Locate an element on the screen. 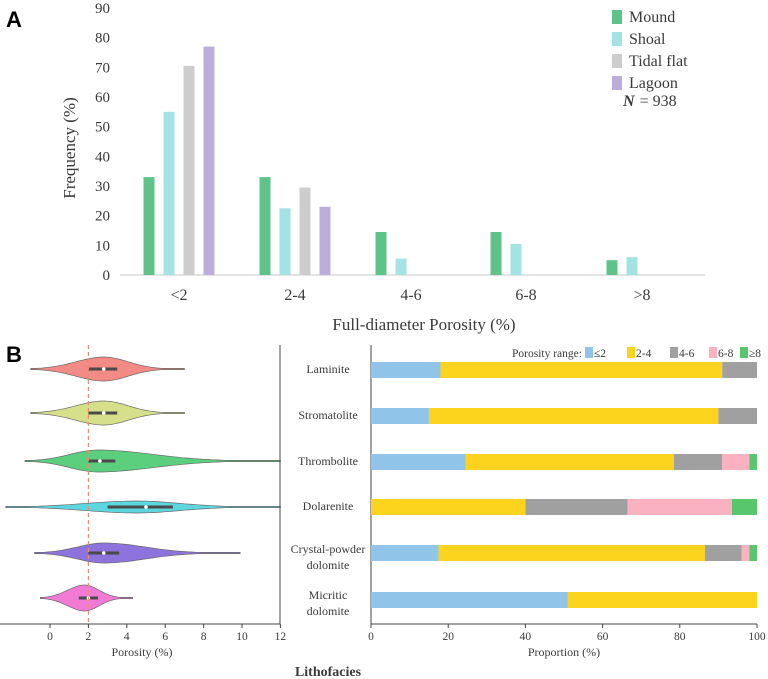 The image size is (768, 679). stacked-x-tick-label: 40 is located at coordinates (526, 637).